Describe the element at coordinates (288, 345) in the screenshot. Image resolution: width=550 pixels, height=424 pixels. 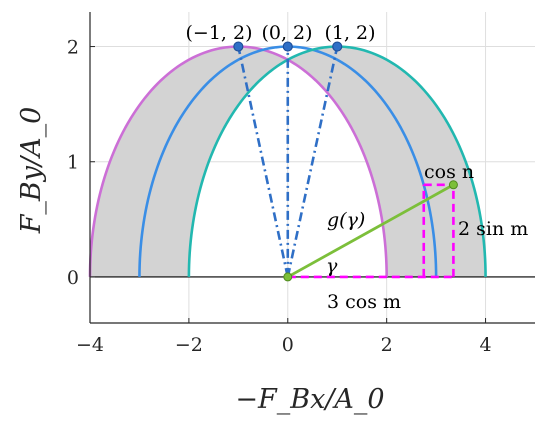
I see `x-tick-label: 0` at that location.